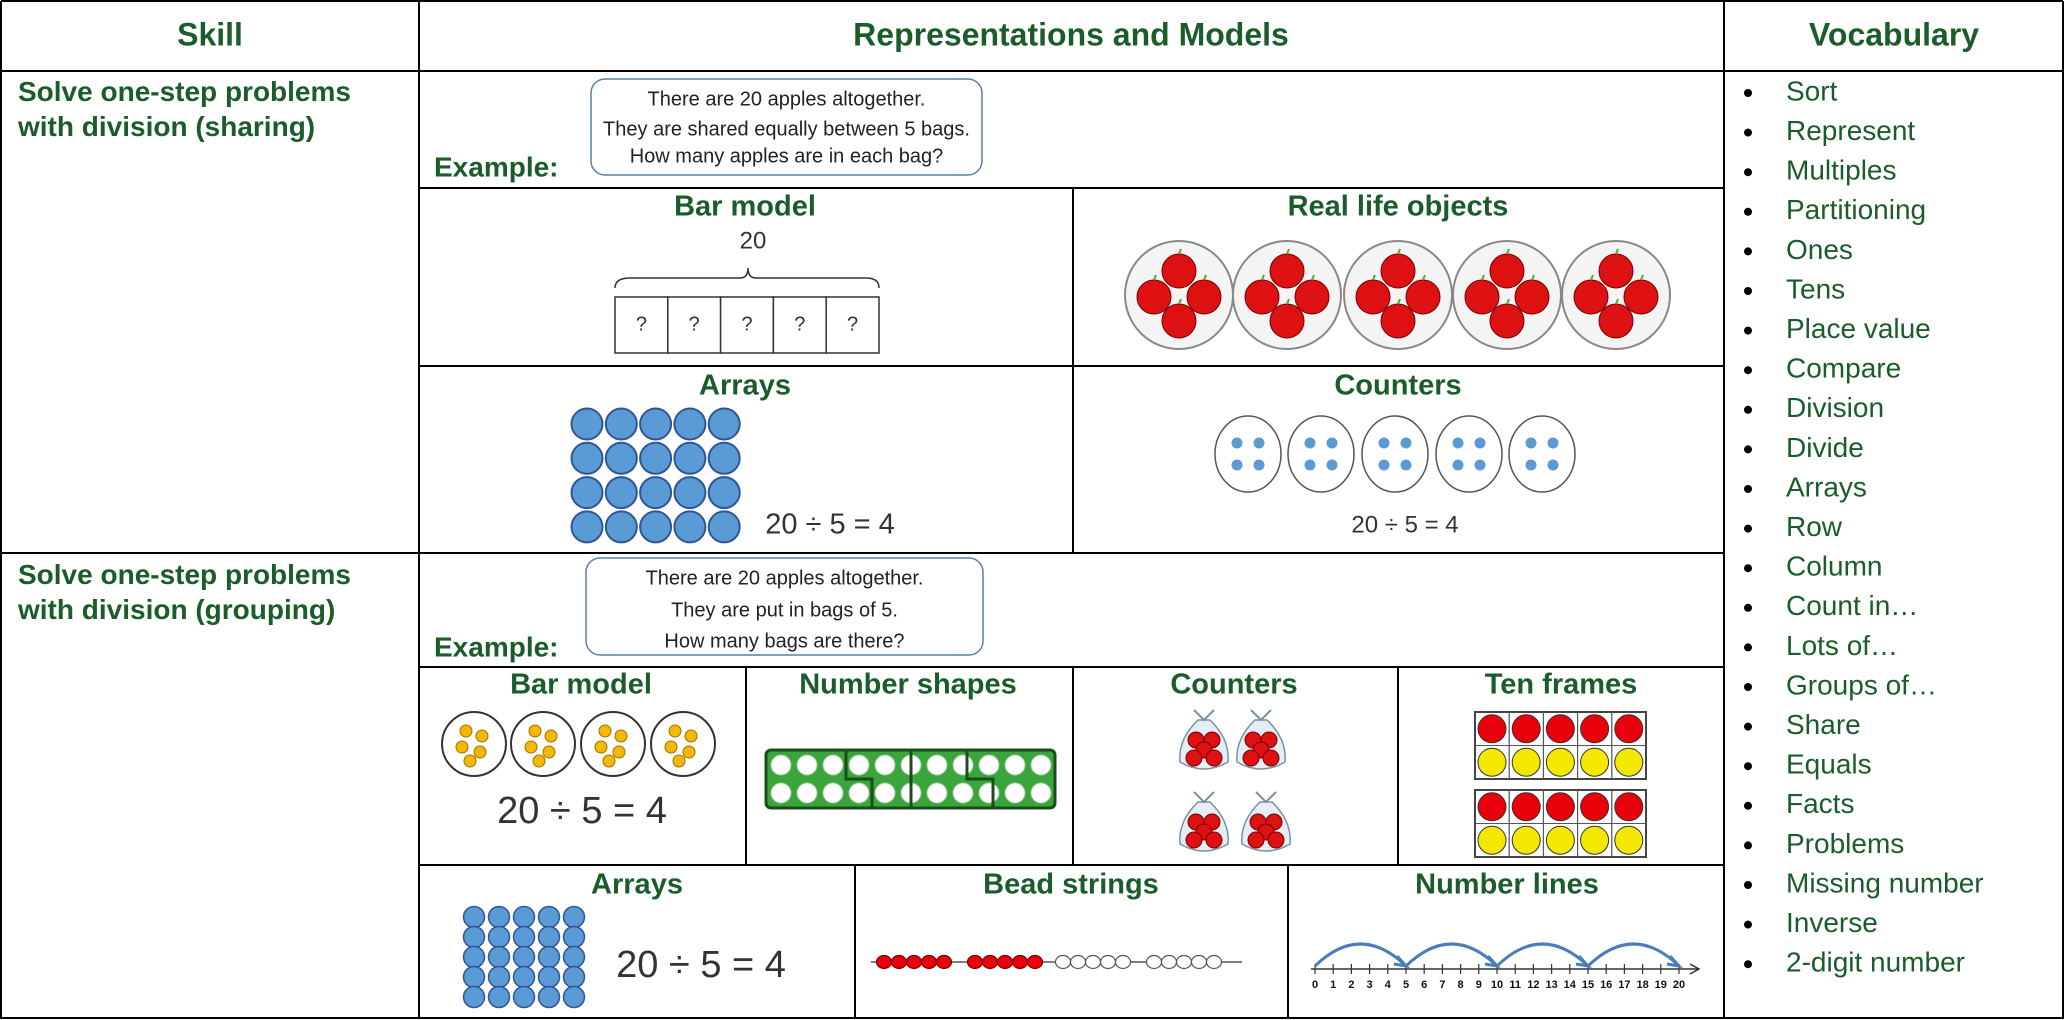 Image resolution: width=2064 pixels, height=1020 pixels. What do you see at coordinates (784, 610) in the screenshot?
I see `text: They are put in bags of 5.` at bounding box center [784, 610].